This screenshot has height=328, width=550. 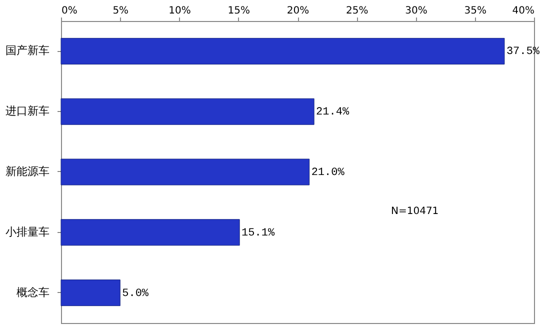 I want to click on x-tick-label: 25%, so click(x=357, y=11).